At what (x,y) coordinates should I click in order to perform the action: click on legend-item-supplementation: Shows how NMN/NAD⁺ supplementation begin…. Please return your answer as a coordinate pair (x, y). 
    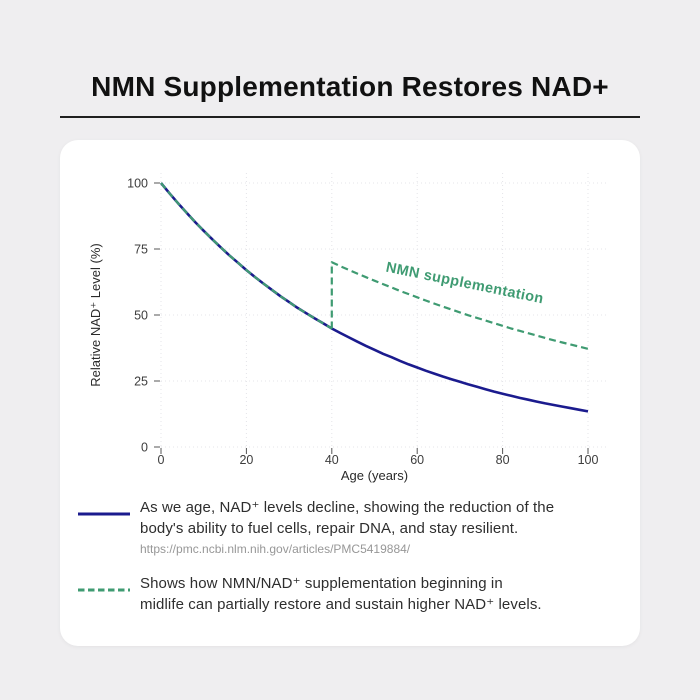
    Looking at the image, I should click on (352, 594).